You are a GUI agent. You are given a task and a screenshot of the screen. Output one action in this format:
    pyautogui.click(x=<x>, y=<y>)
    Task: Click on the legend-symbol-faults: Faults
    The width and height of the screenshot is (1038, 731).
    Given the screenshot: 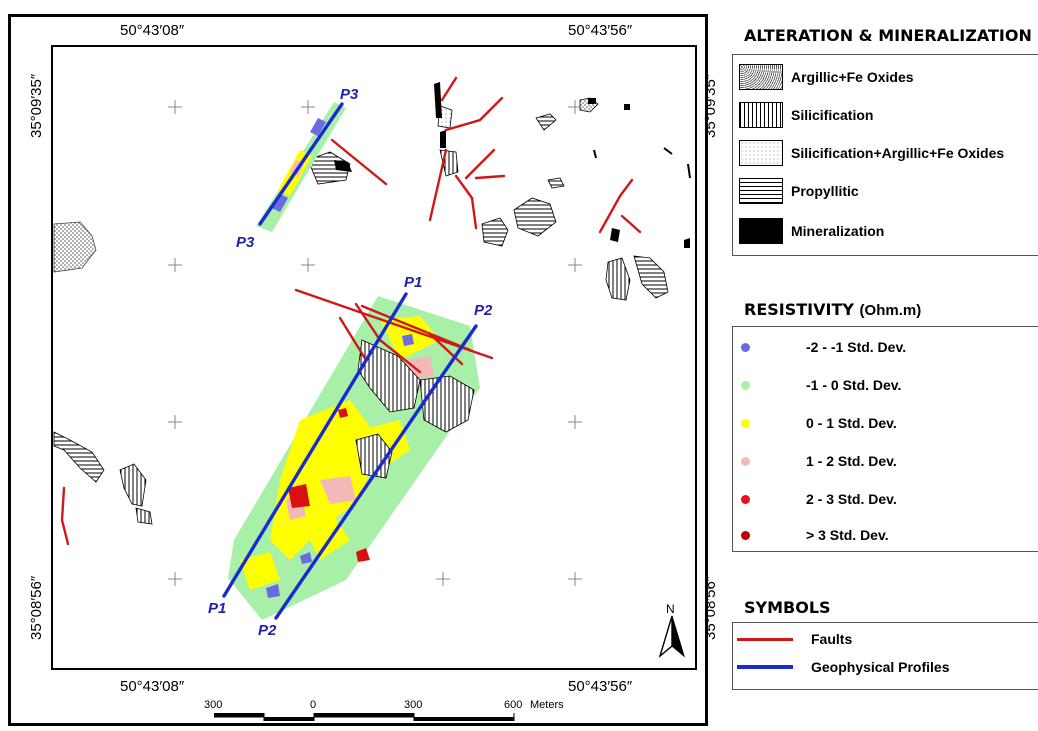 What is the action you would take?
    pyautogui.click(x=792, y=639)
    